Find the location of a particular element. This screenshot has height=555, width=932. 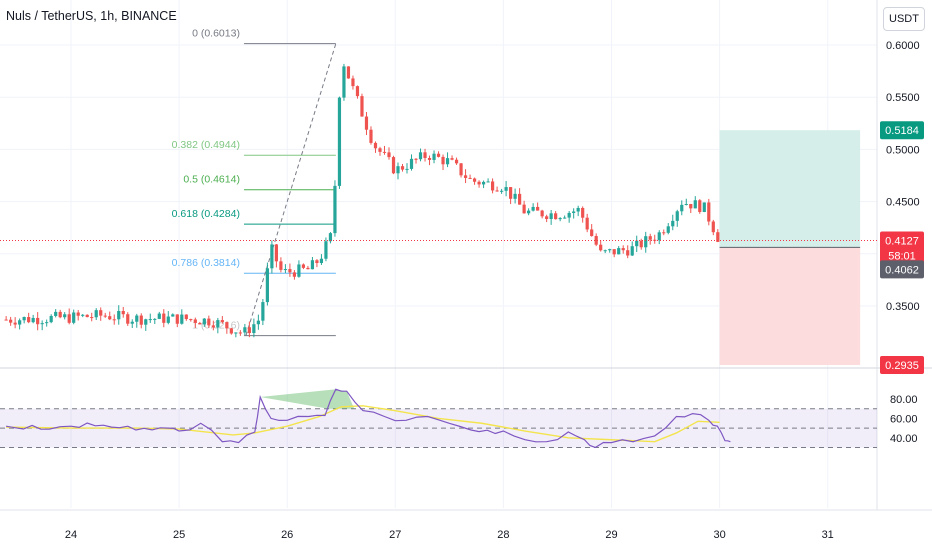

rsi-overbought-fill is located at coordinates (307, 399).